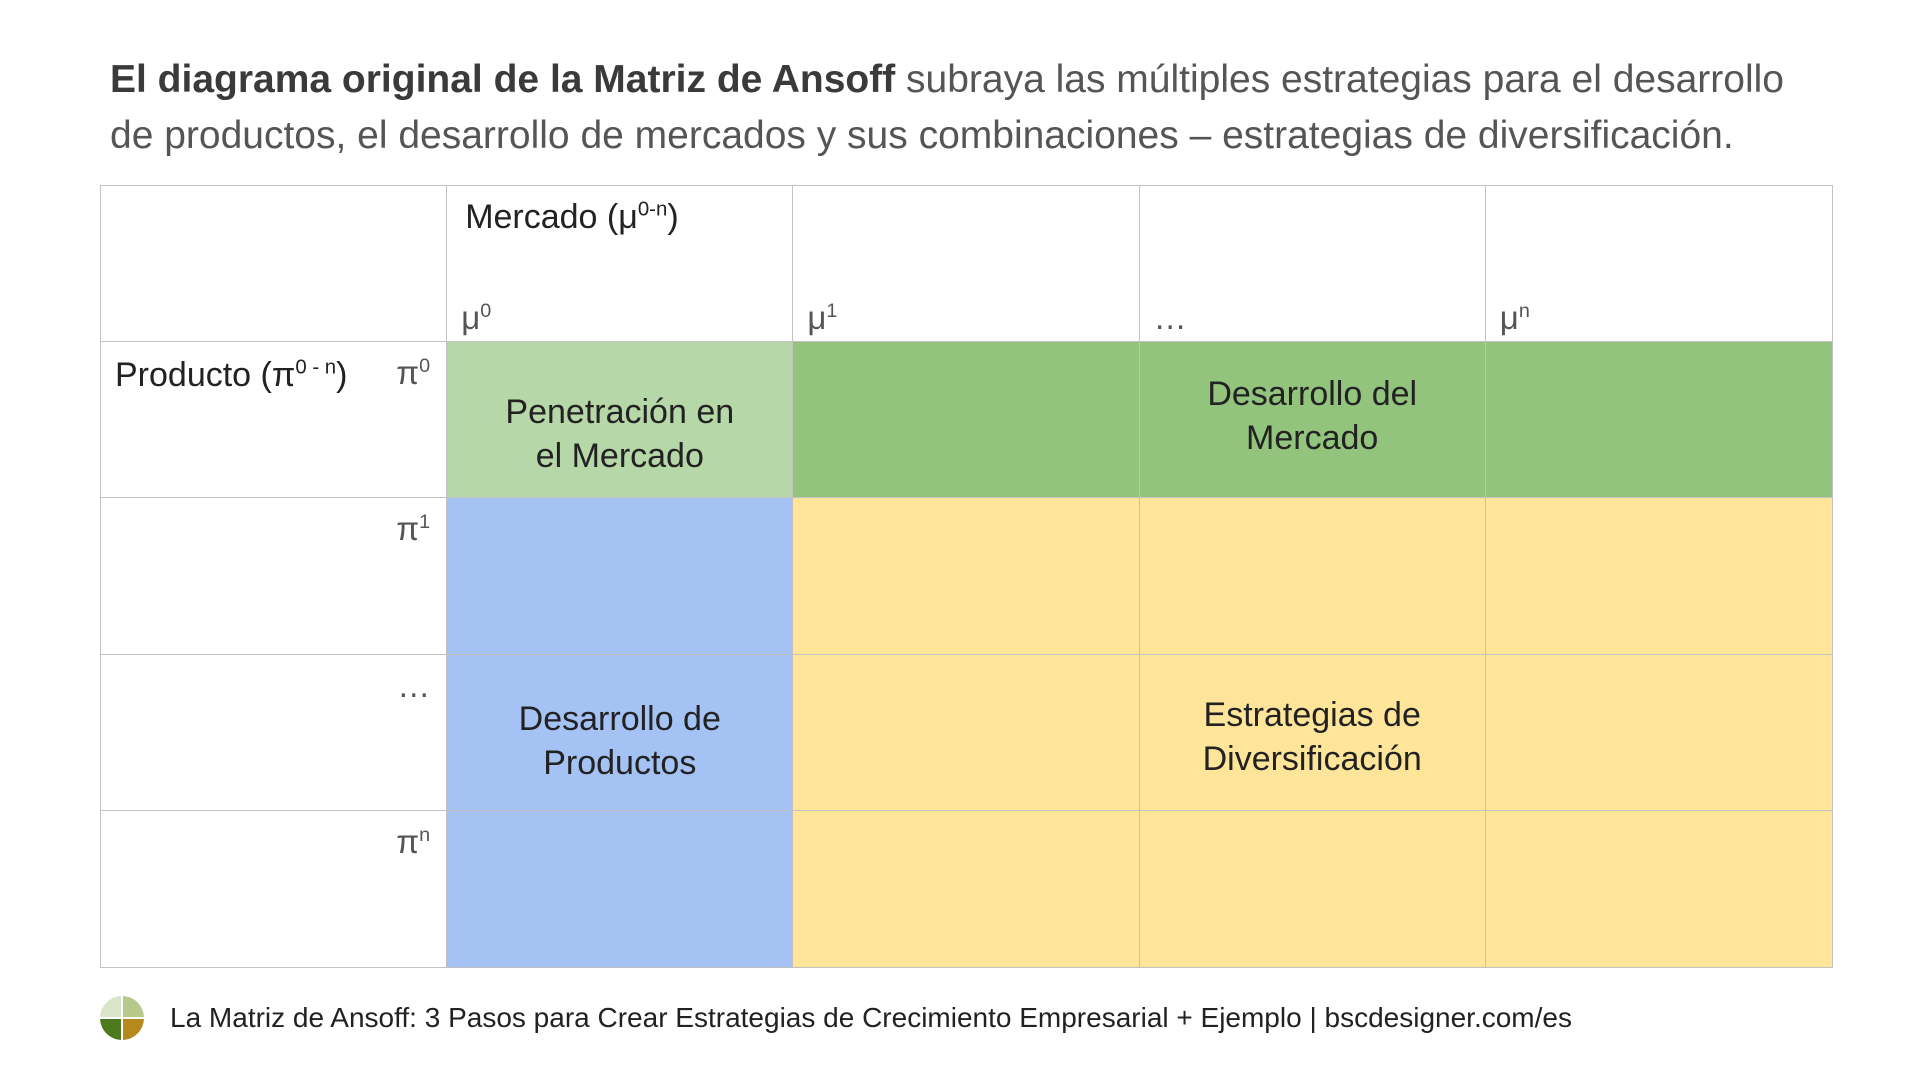  Describe the element at coordinates (1514, 318) in the screenshot. I see `col-label-mu-n: μn` at that location.